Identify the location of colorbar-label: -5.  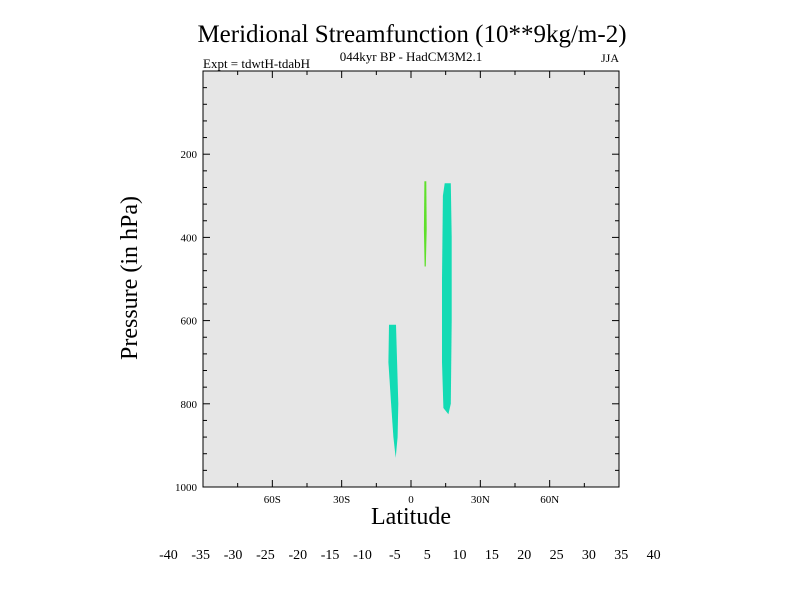
(395, 555).